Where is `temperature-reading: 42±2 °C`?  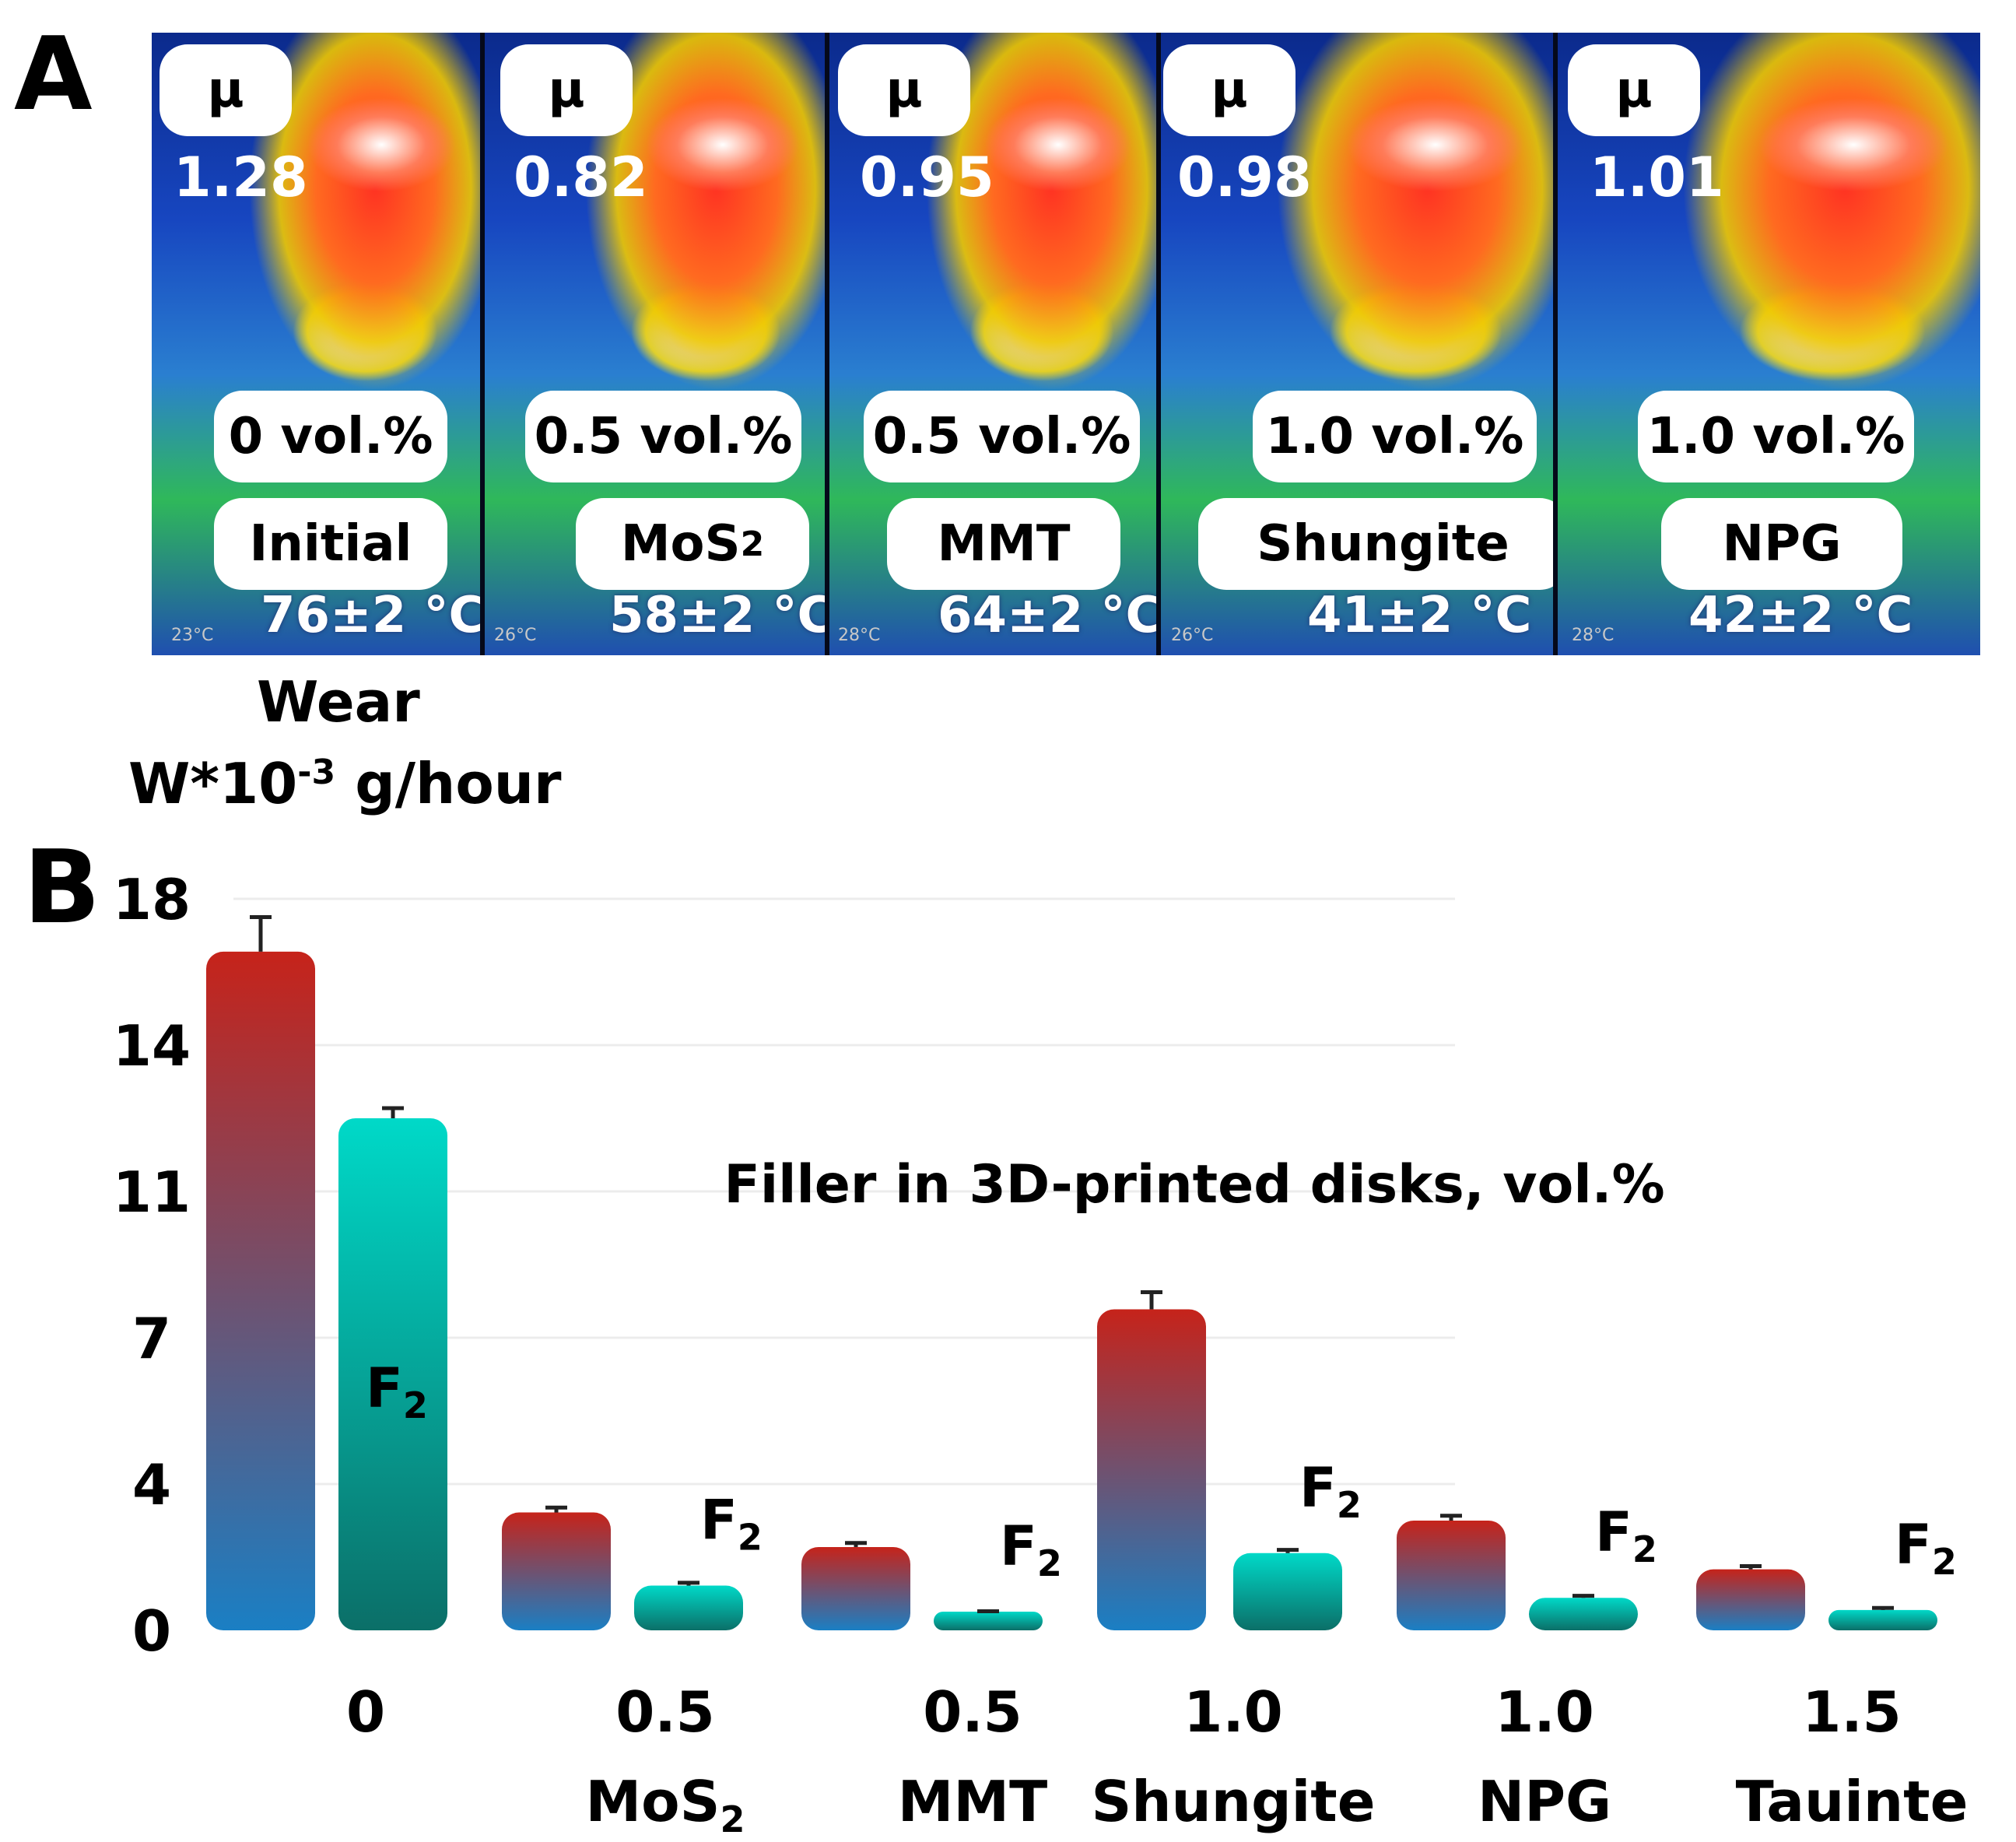
temperature-reading: 42±2 °C is located at coordinates (1801, 615).